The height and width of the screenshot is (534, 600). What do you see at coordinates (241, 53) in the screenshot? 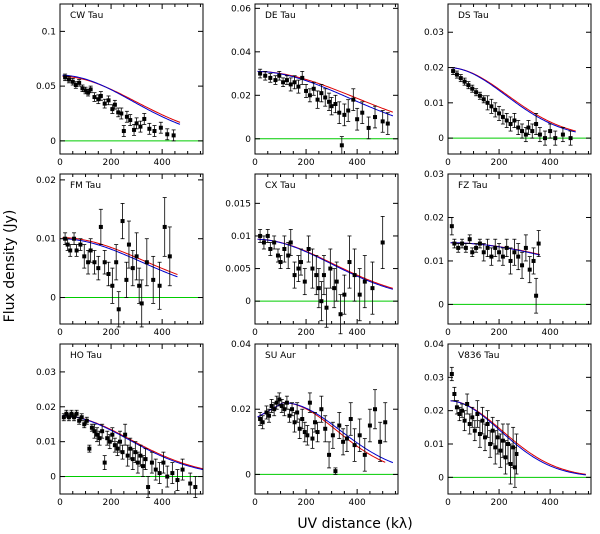
I see `y-tick-label: 0.04` at bounding box center [241, 53].